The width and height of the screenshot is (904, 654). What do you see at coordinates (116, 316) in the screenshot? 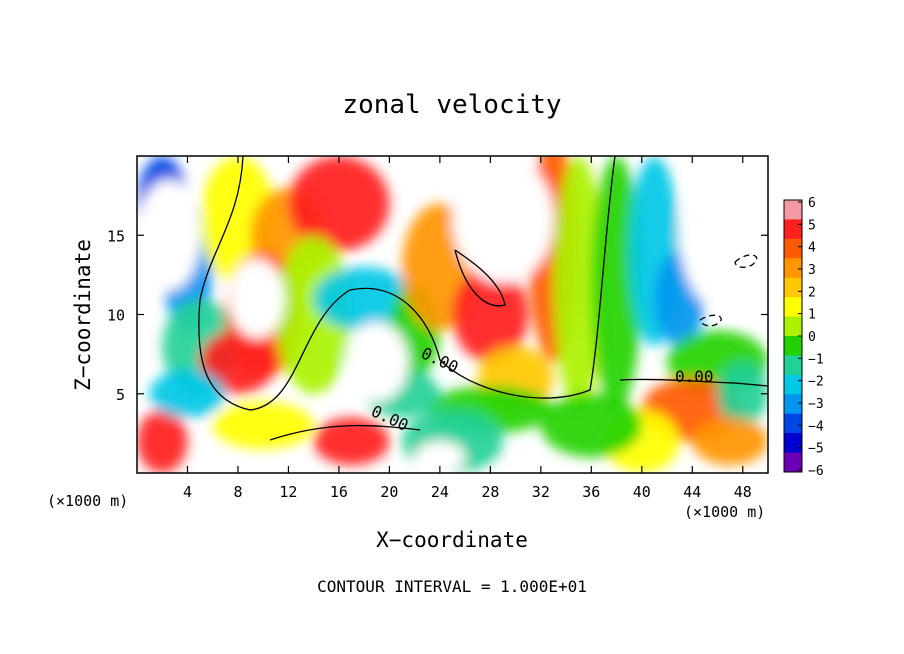
I see `y-tick-label: 10` at bounding box center [116, 316].